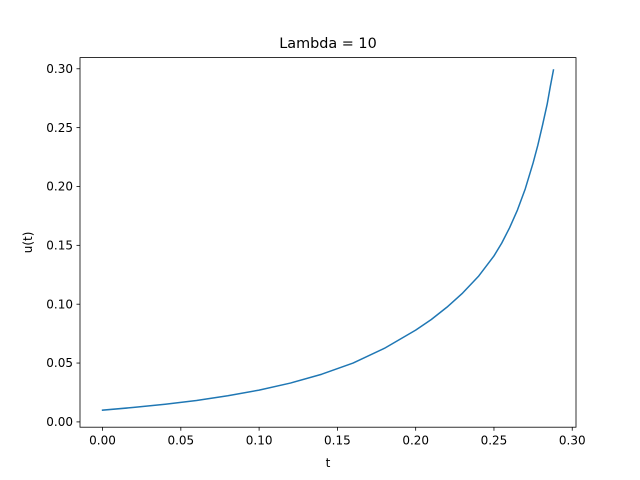  What do you see at coordinates (59, 363) in the screenshot?
I see `y-tick-label: 0.05` at bounding box center [59, 363].